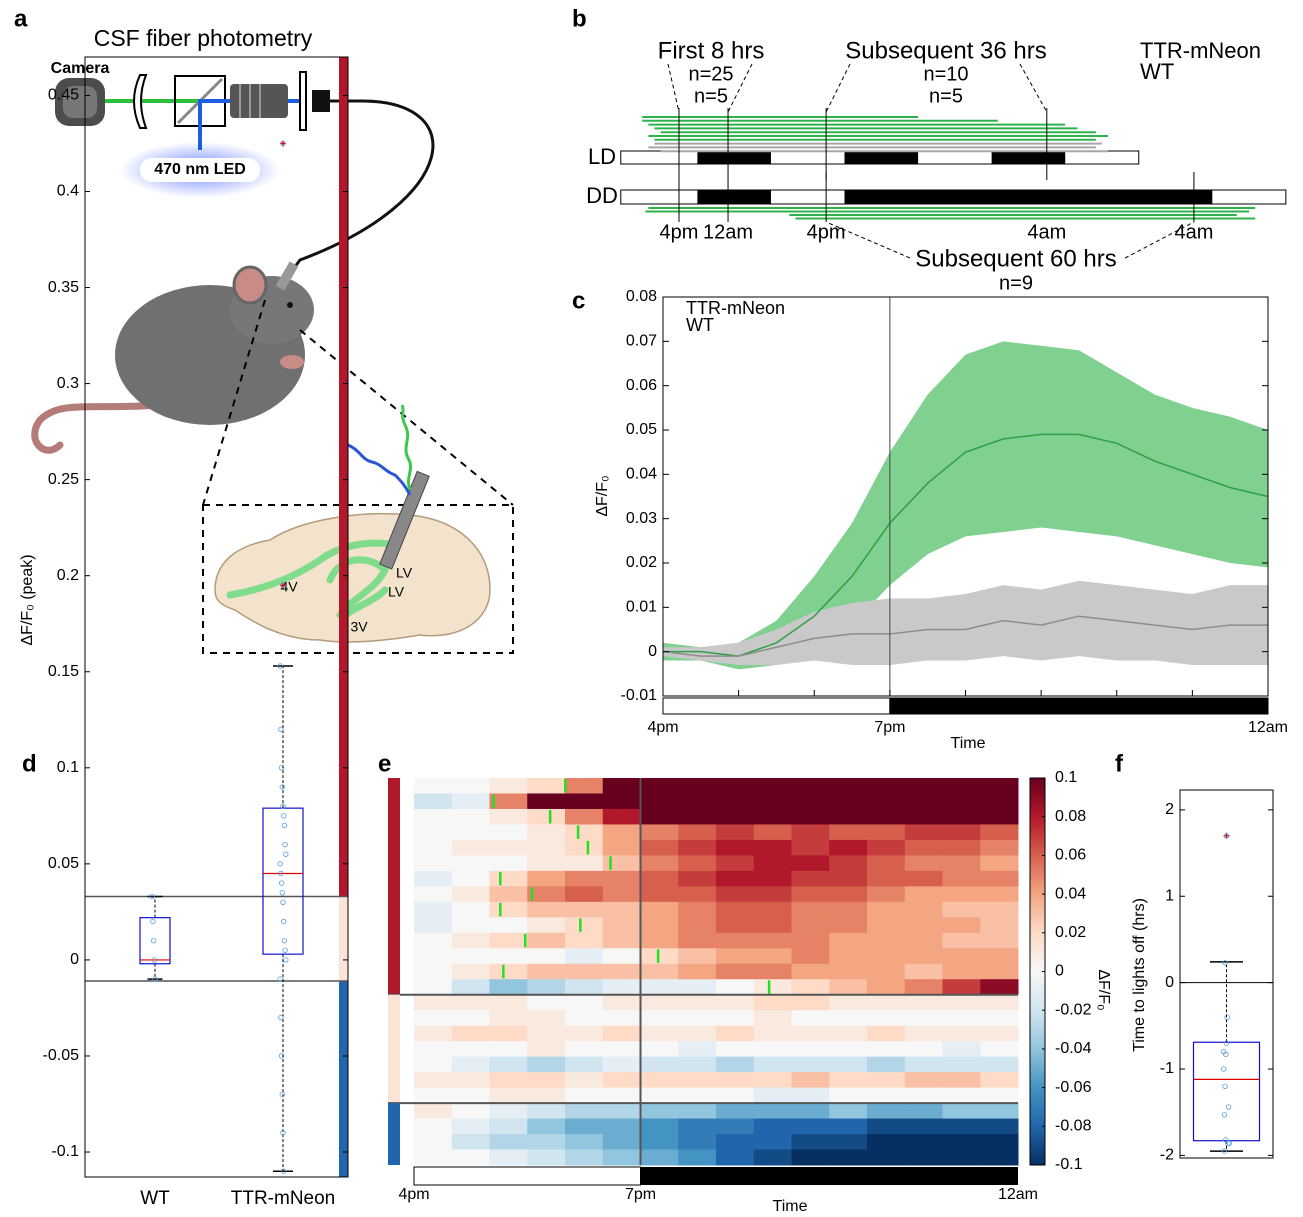 The width and height of the screenshot is (1303, 1217). What do you see at coordinates (1193, 232) in the screenshot?
I see `x-tick-label: 4am` at bounding box center [1193, 232].